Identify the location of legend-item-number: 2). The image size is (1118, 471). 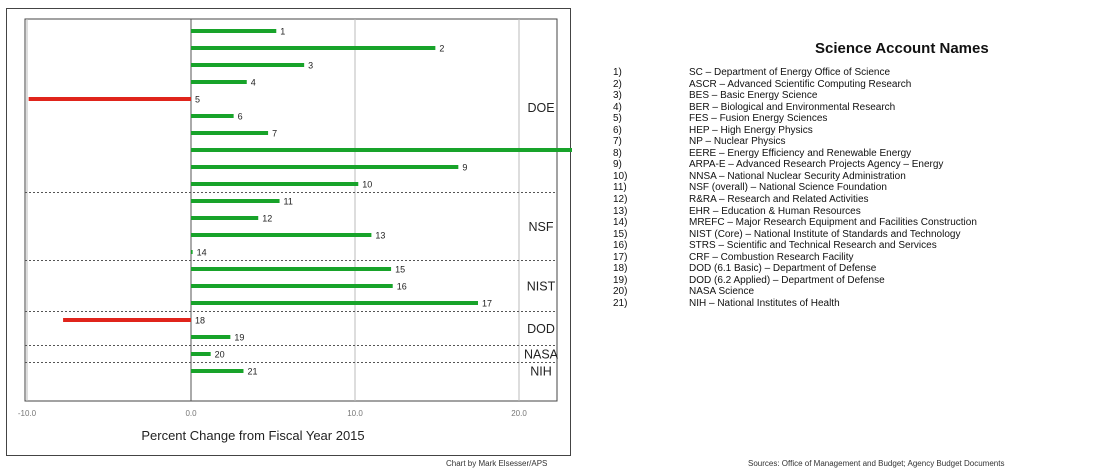
(617, 84).